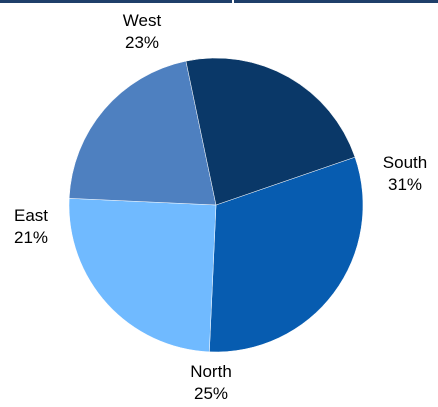 The image size is (438, 407). What do you see at coordinates (31, 215) in the screenshot?
I see `slice-label-east-name: East` at bounding box center [31, 215].